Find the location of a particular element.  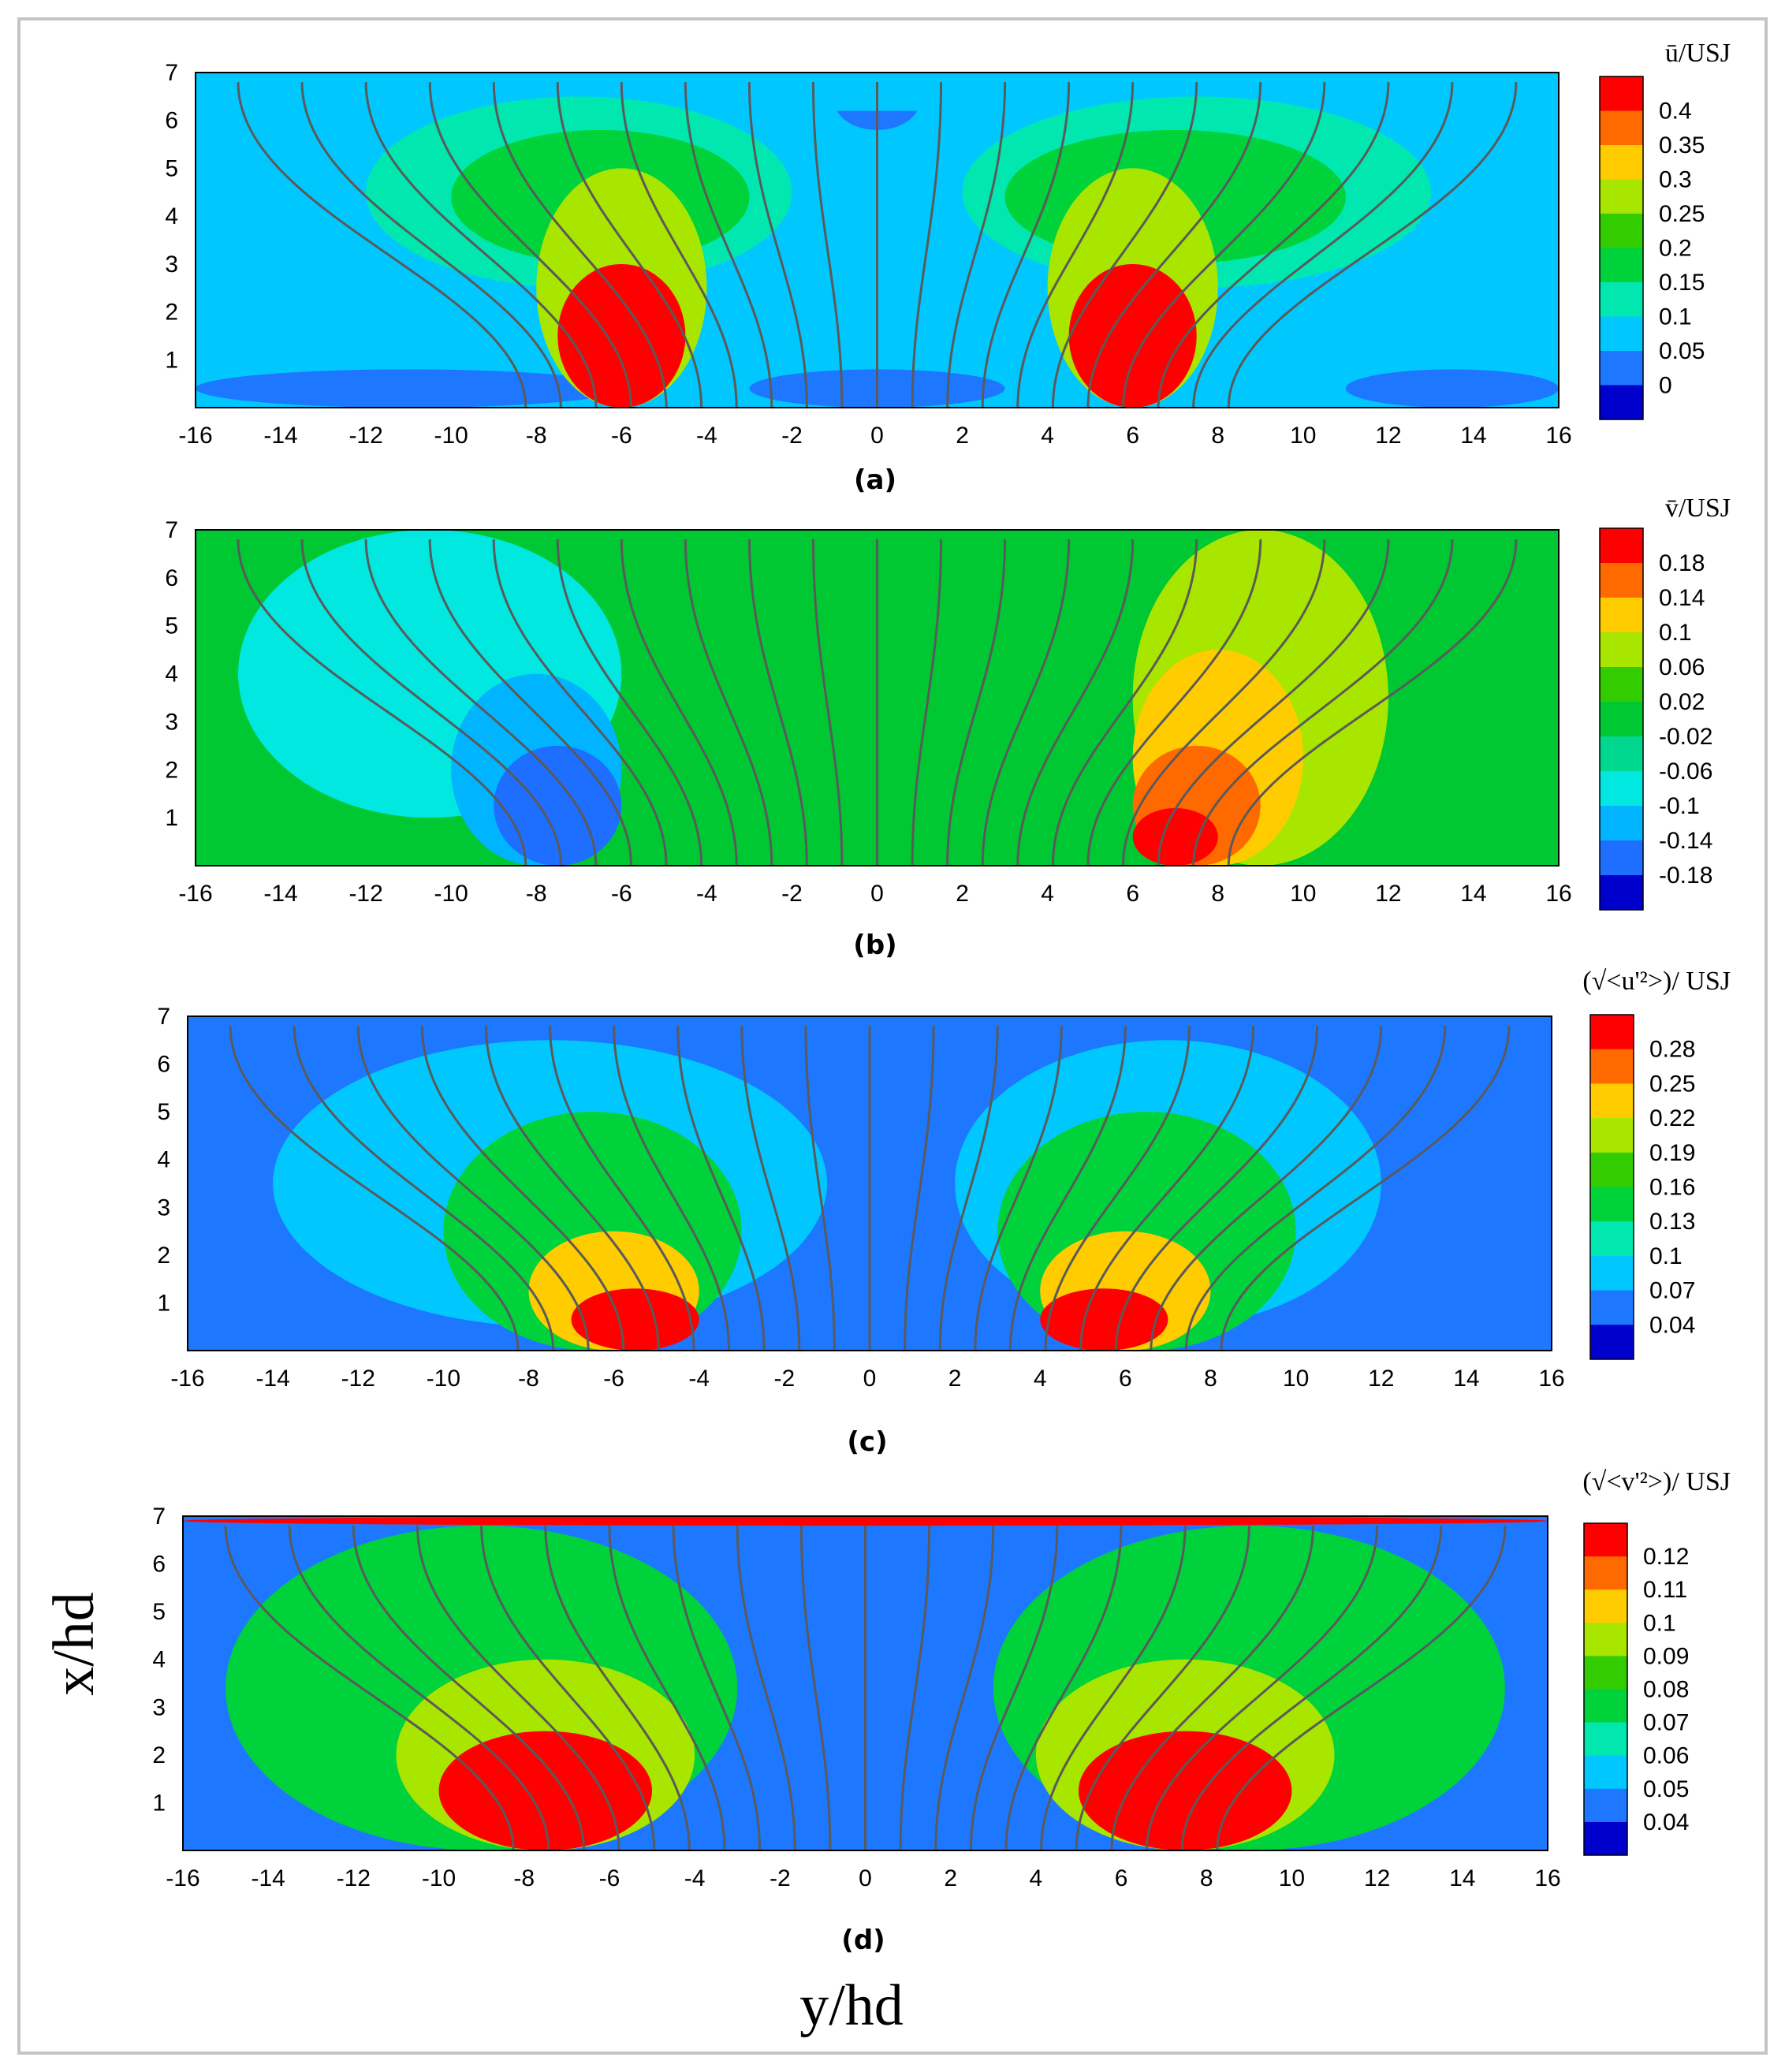

y-tick-label: 5 is located at coordinates (171, 168).